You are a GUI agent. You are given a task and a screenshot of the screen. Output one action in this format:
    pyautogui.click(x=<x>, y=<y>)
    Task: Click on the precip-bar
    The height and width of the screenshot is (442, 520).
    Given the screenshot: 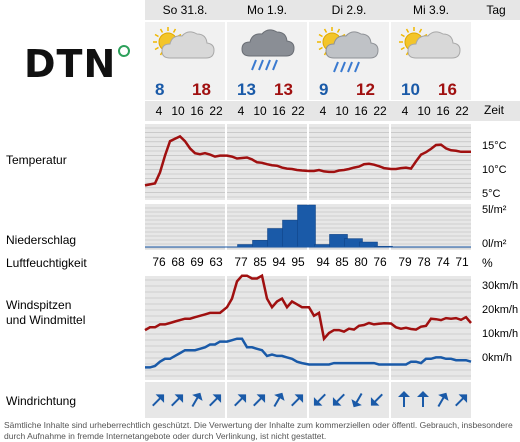 What is the action you would take?
    pyautogui.click(x=306, y=226)
    